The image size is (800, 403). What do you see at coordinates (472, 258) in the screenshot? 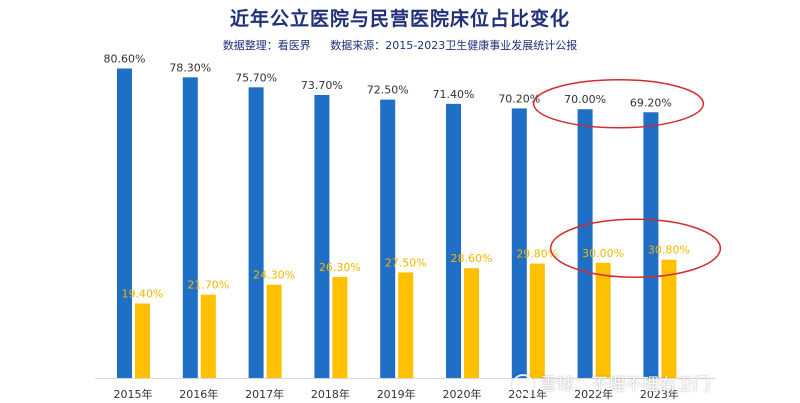
I see `data-label-s1-5: 28.60%` at bounding box center [472, 258].